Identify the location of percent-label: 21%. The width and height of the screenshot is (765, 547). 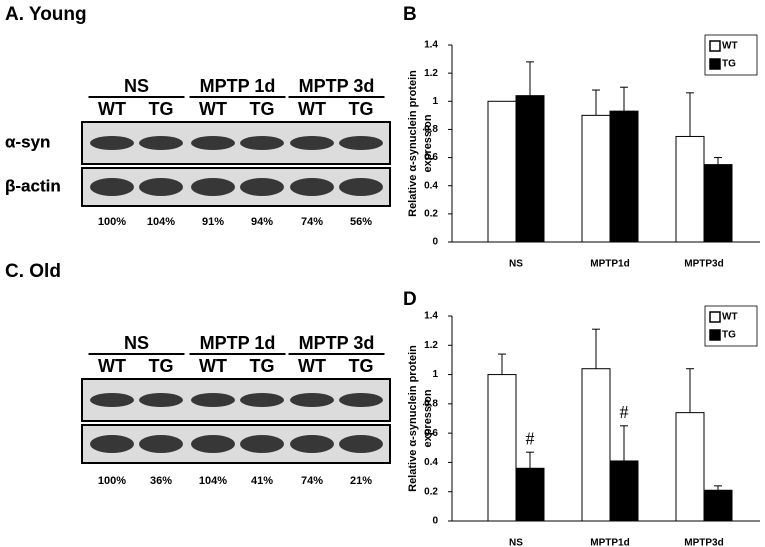
(361, 481).